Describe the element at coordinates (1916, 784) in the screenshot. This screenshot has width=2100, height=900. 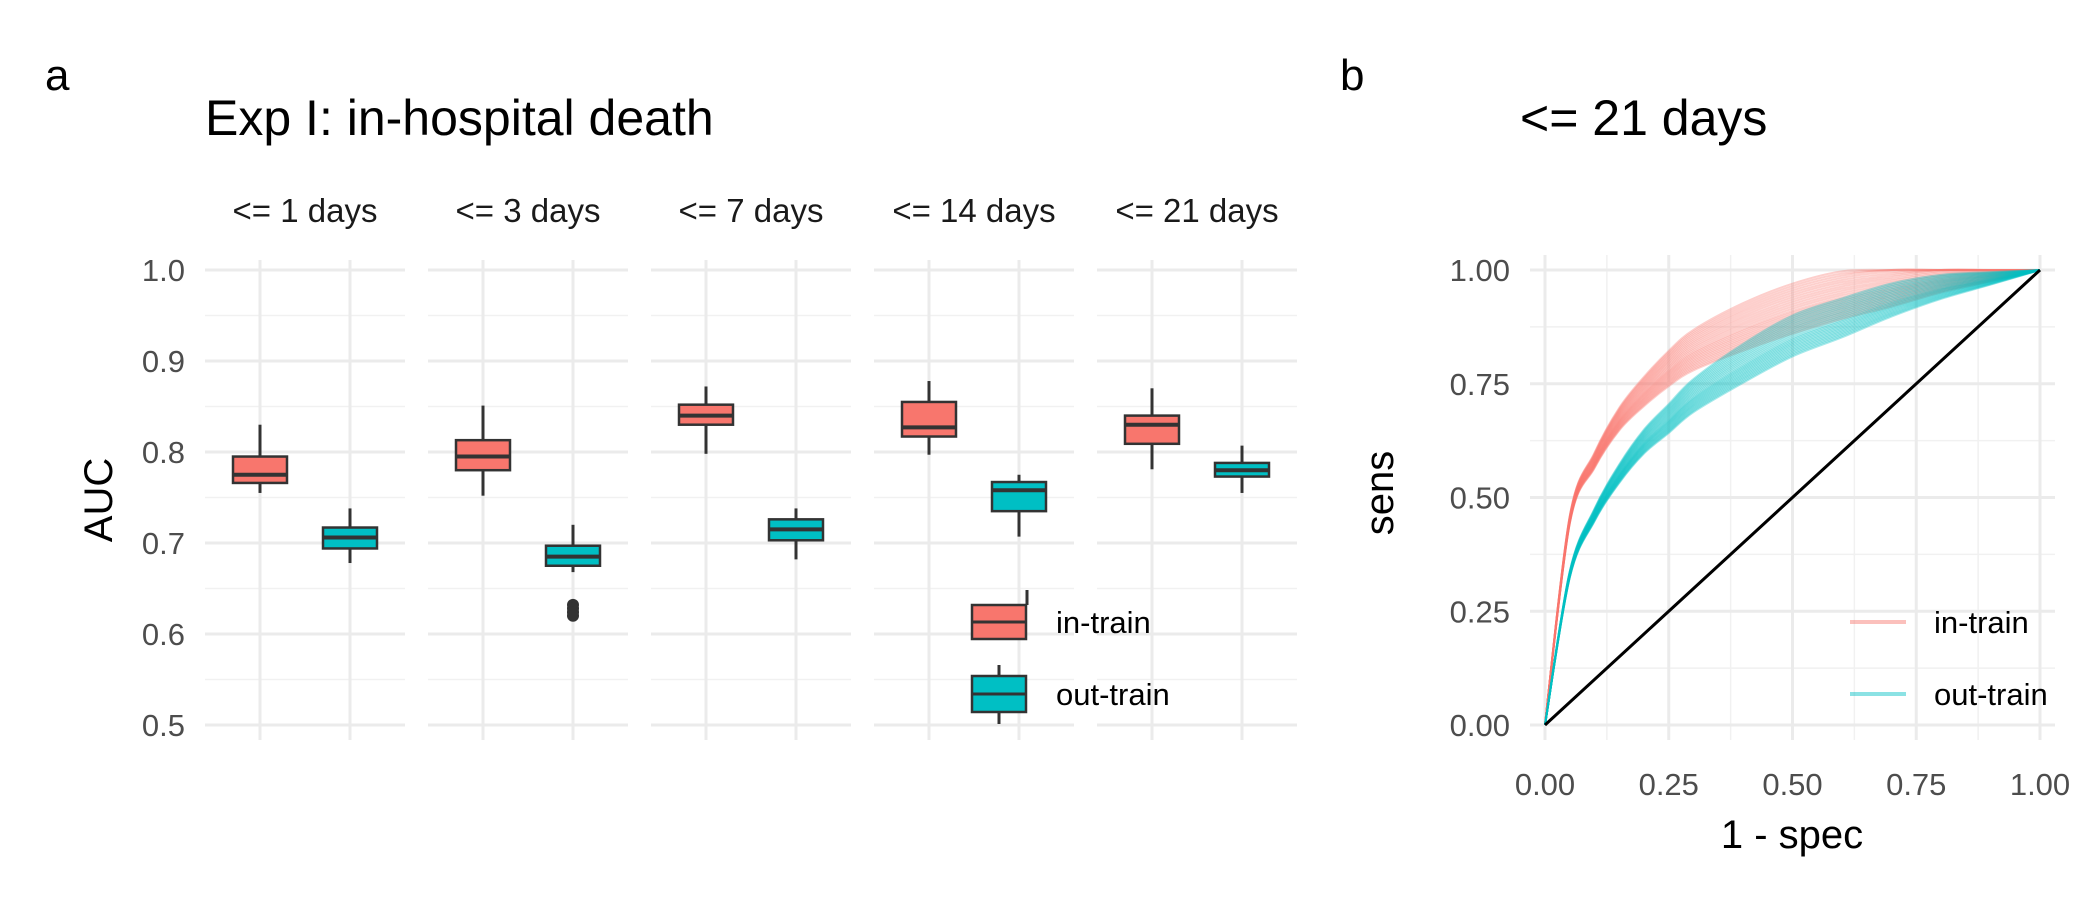
I see `panel-b-x-tick-label: 0.75` at that location.